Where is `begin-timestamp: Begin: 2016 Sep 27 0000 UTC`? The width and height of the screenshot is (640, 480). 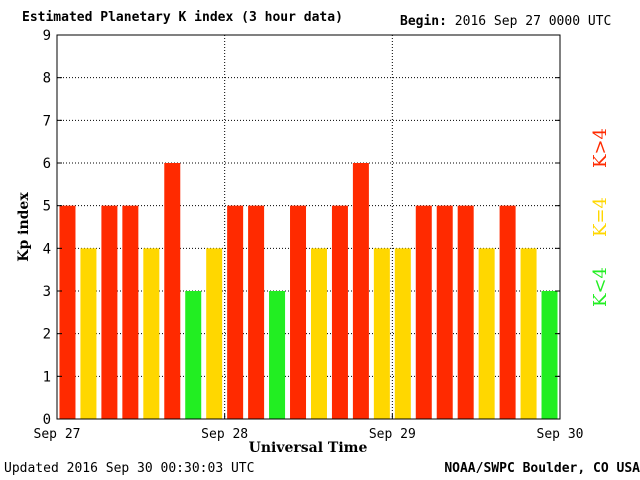 begin-timestamp: Begin: 2016 Sep 27 0000 UTC is located at coordinates (505, 21).